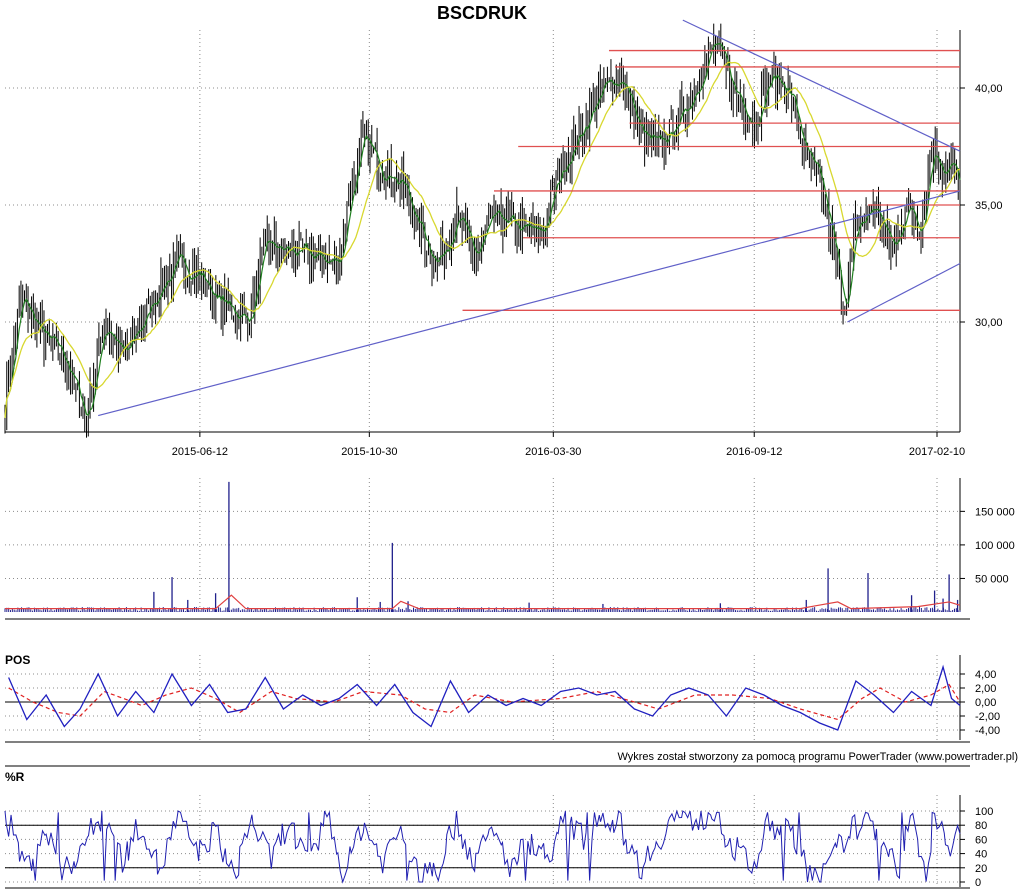  What do you see at coordinates (981, 840) in the screenshot?
I see `wr-ytick-label-2: 60` at bounding box center [981, 840].